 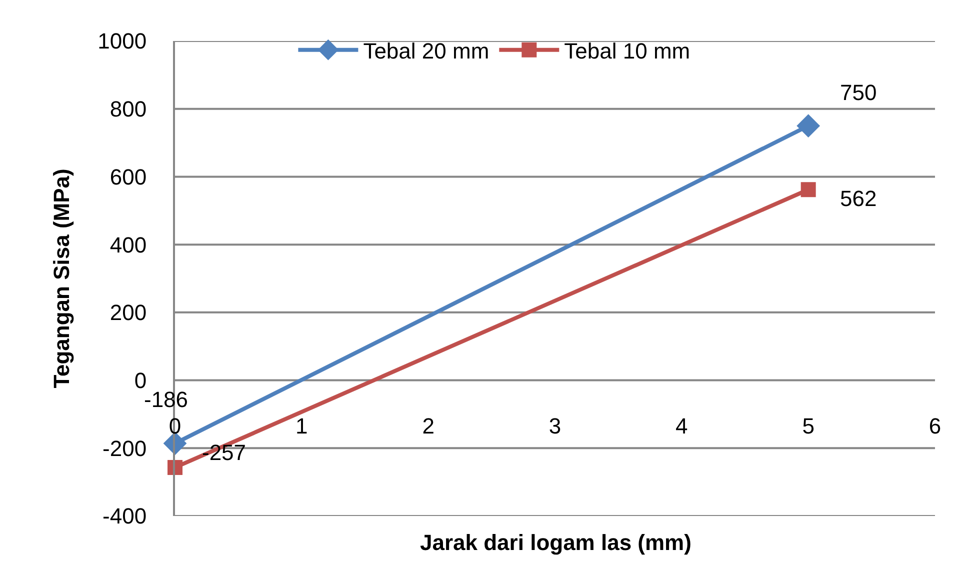 I want to click on data-label: 562, so click(x=858, y=198).